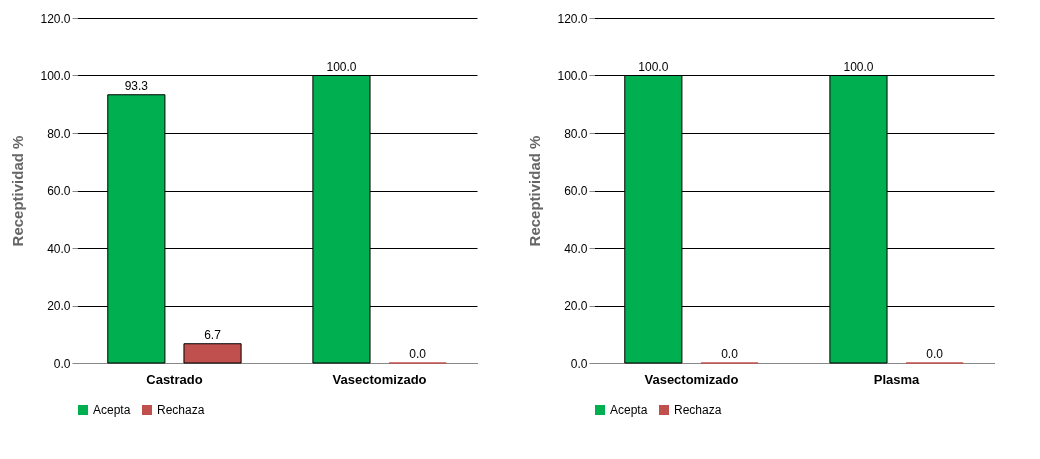 The height and width of the screenshot is (459, 1040). Describe the element at coordinates (213, 334) in the screenshot. I see `data-label: 6.7` at that location.